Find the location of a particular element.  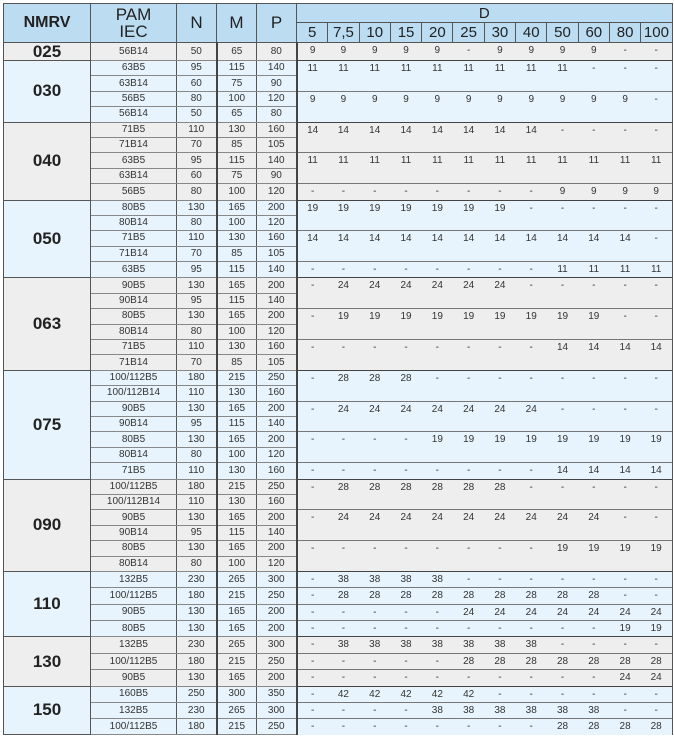

table-row: 80B5 130 165 200- - - -19 19 19 19 19 19 19 19 is located at coordinates (338, 447).